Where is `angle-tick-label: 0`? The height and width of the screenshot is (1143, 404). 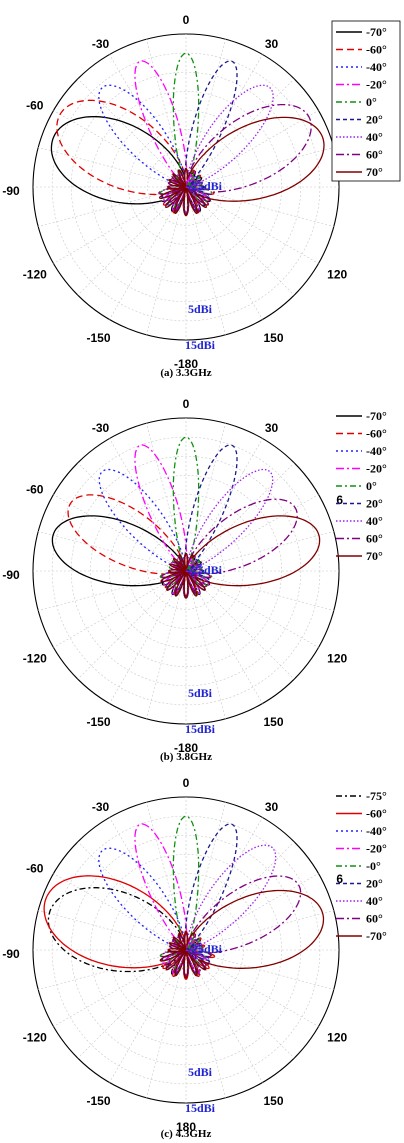 angle-tick-label: 0 is located at coordinates (186, 783).